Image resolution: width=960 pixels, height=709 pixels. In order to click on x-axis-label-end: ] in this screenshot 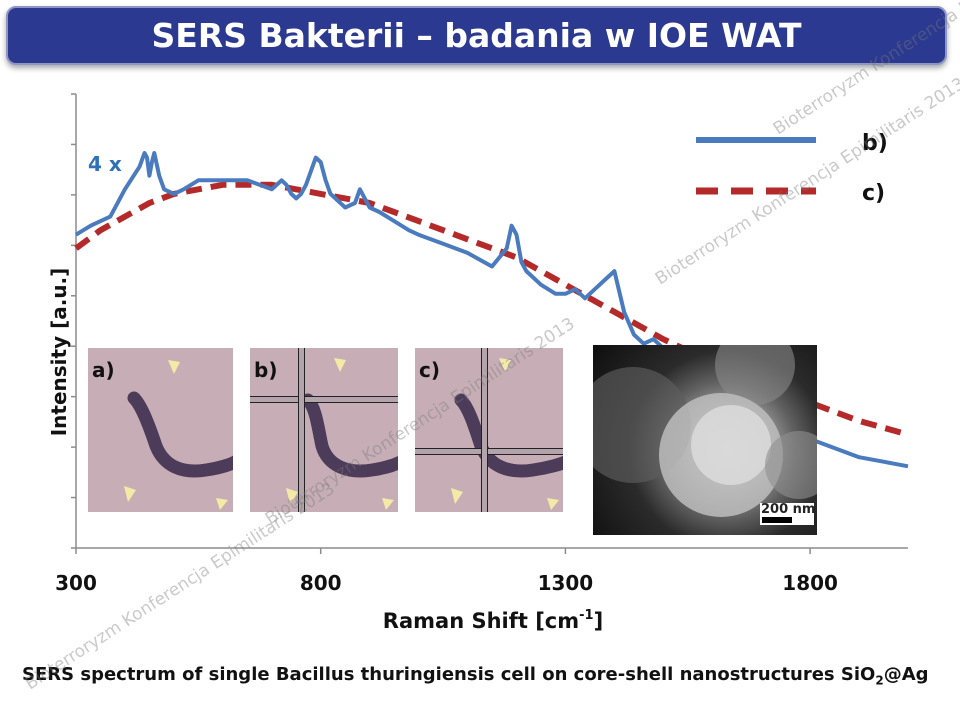, I will do `click(599, 621)`.